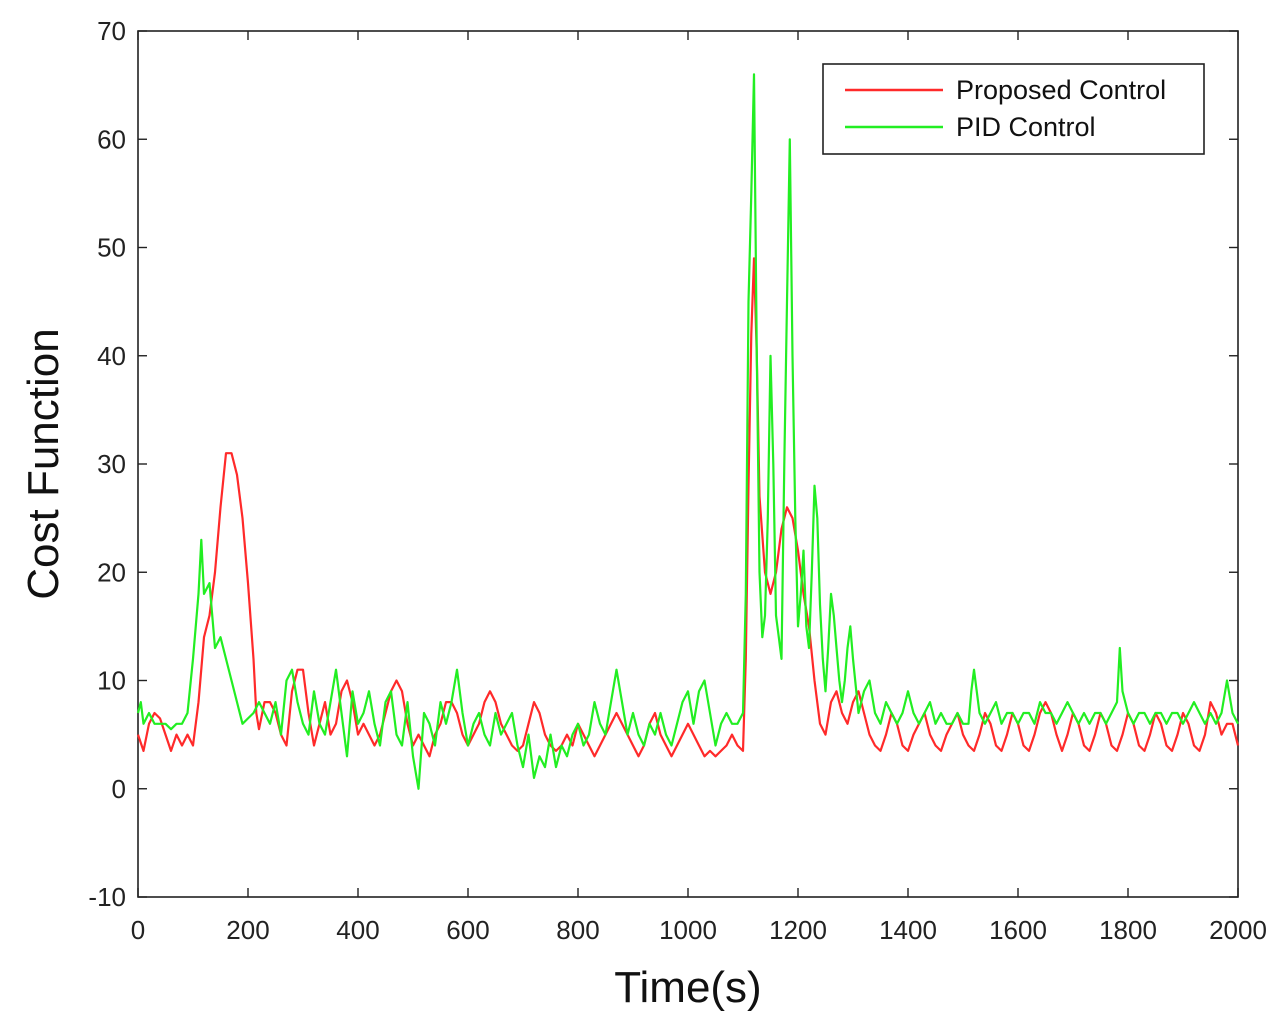 This screenshot has height=1028, width=1284. Describe the element at coordinates (111, 681) in the screenshot. I see `y-tick-label: 10` at that location.